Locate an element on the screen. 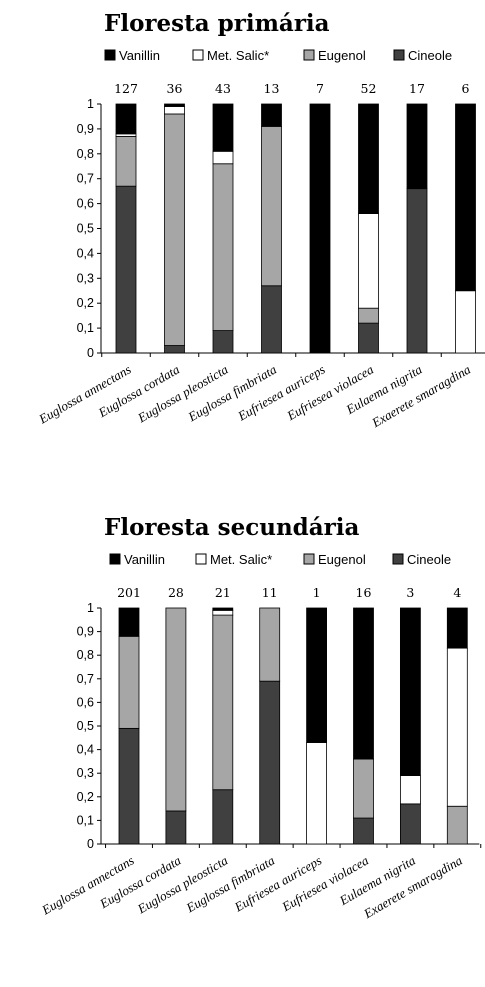 This screenshot has width=485, height=987. count-label: 6 is located at coordinates (466, 88).